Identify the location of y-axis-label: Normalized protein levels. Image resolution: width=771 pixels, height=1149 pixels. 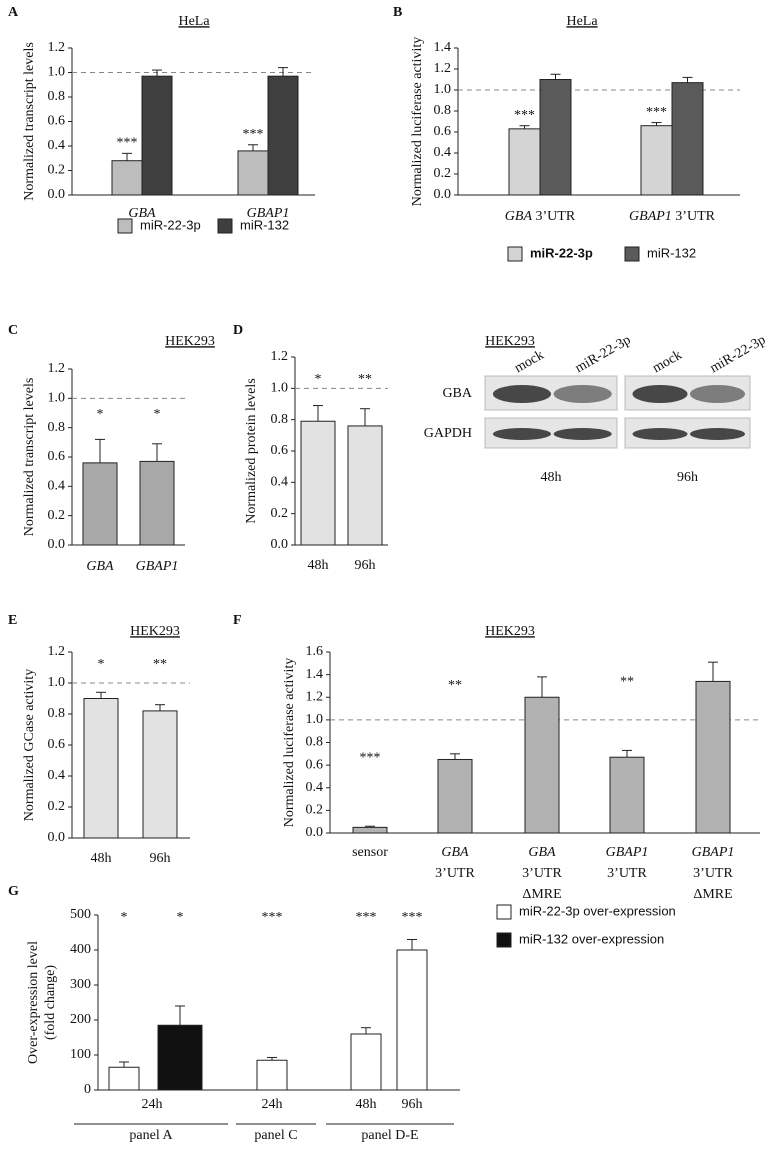
(251, 450).